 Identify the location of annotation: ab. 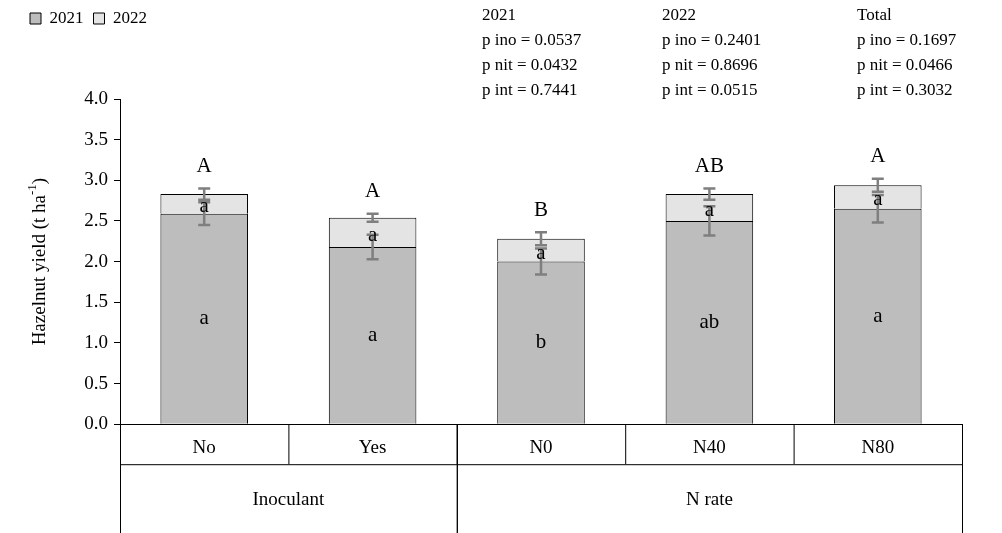
(709, 321).